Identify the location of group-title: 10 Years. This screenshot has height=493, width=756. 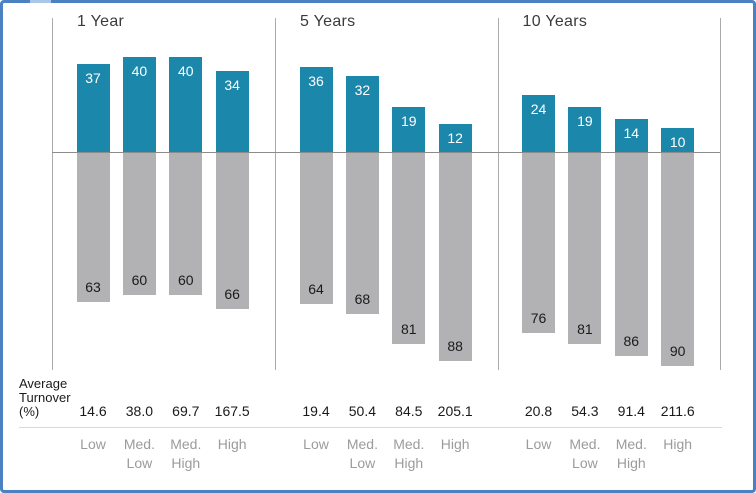
(555, 21).